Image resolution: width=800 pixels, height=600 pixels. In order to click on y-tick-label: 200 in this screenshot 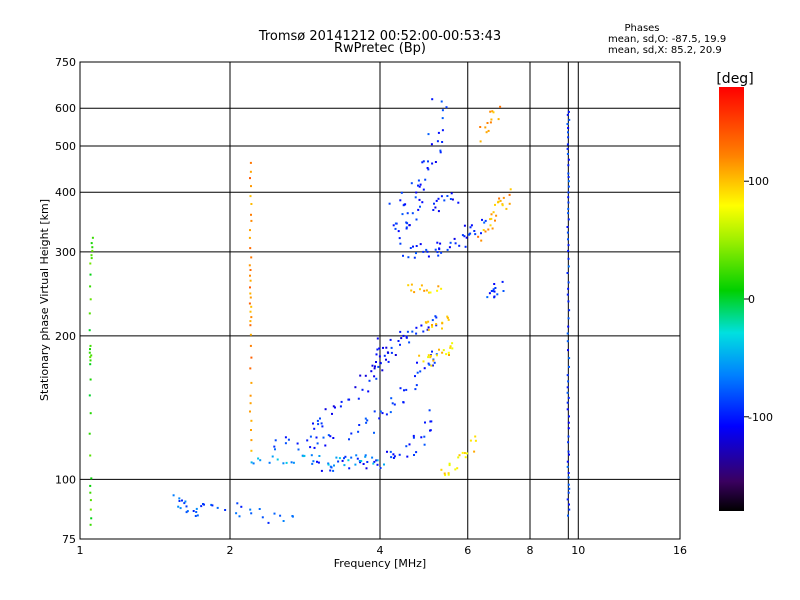, I will do `click(65, 336)`.